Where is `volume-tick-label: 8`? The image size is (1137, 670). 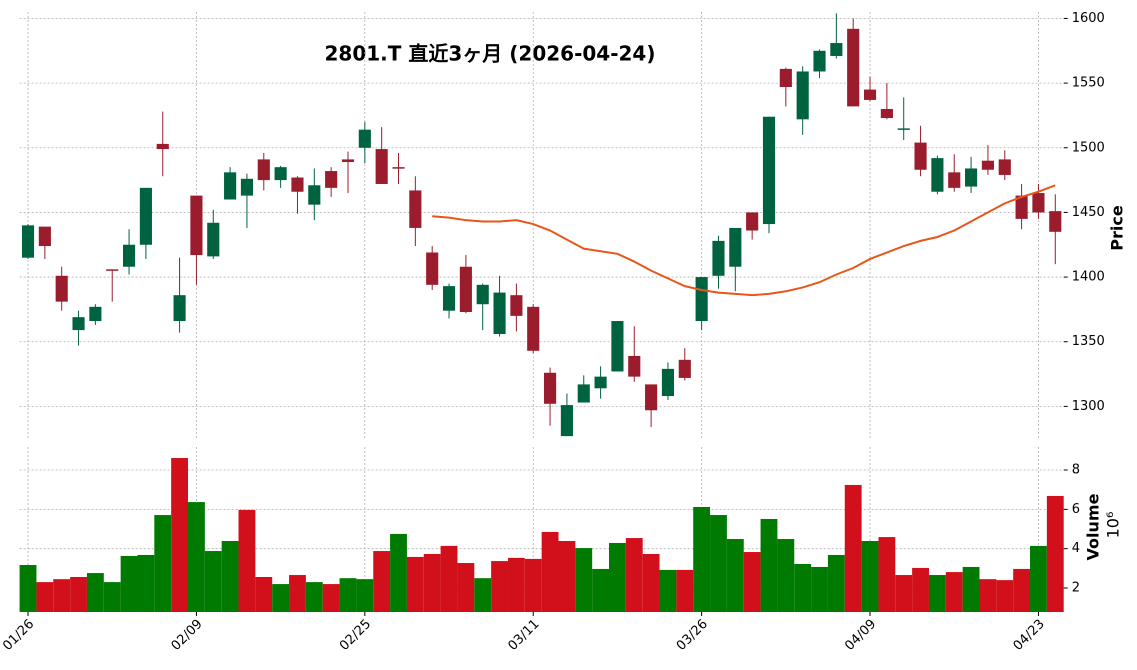 volume-tick-label: 8 is located at coordinates (1076, 470).